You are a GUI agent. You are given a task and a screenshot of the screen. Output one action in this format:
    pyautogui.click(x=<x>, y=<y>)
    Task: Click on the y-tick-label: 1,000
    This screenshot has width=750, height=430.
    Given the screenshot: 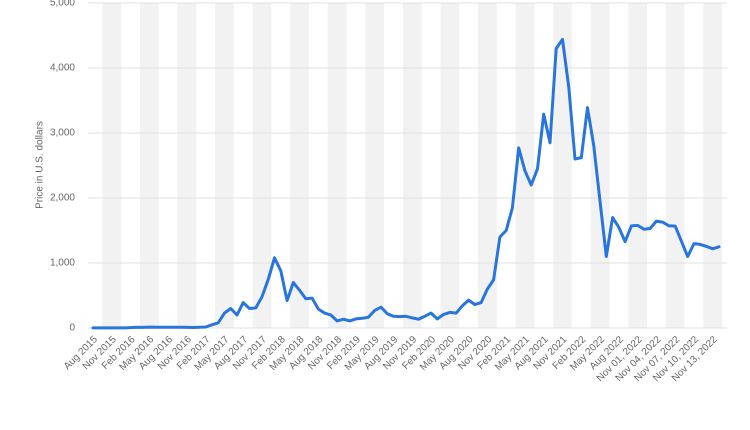 What is the action you would take?
    pyautogui.click(x=62, y=263)
    